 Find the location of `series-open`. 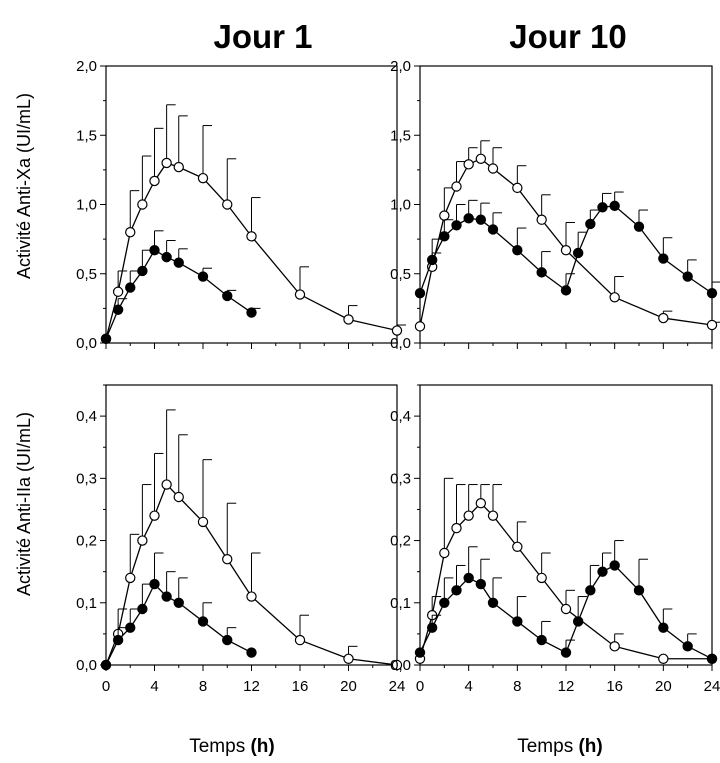

series-open is located at coordinates (253, 224).